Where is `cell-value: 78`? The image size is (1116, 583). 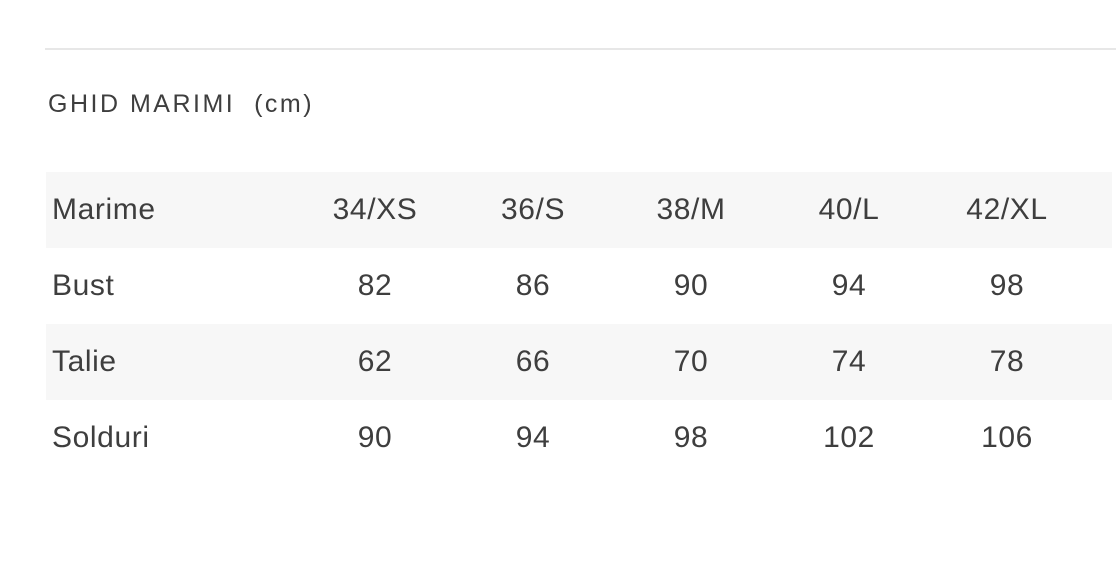 cell-value: 78 is located at coordinates (1007, 361).